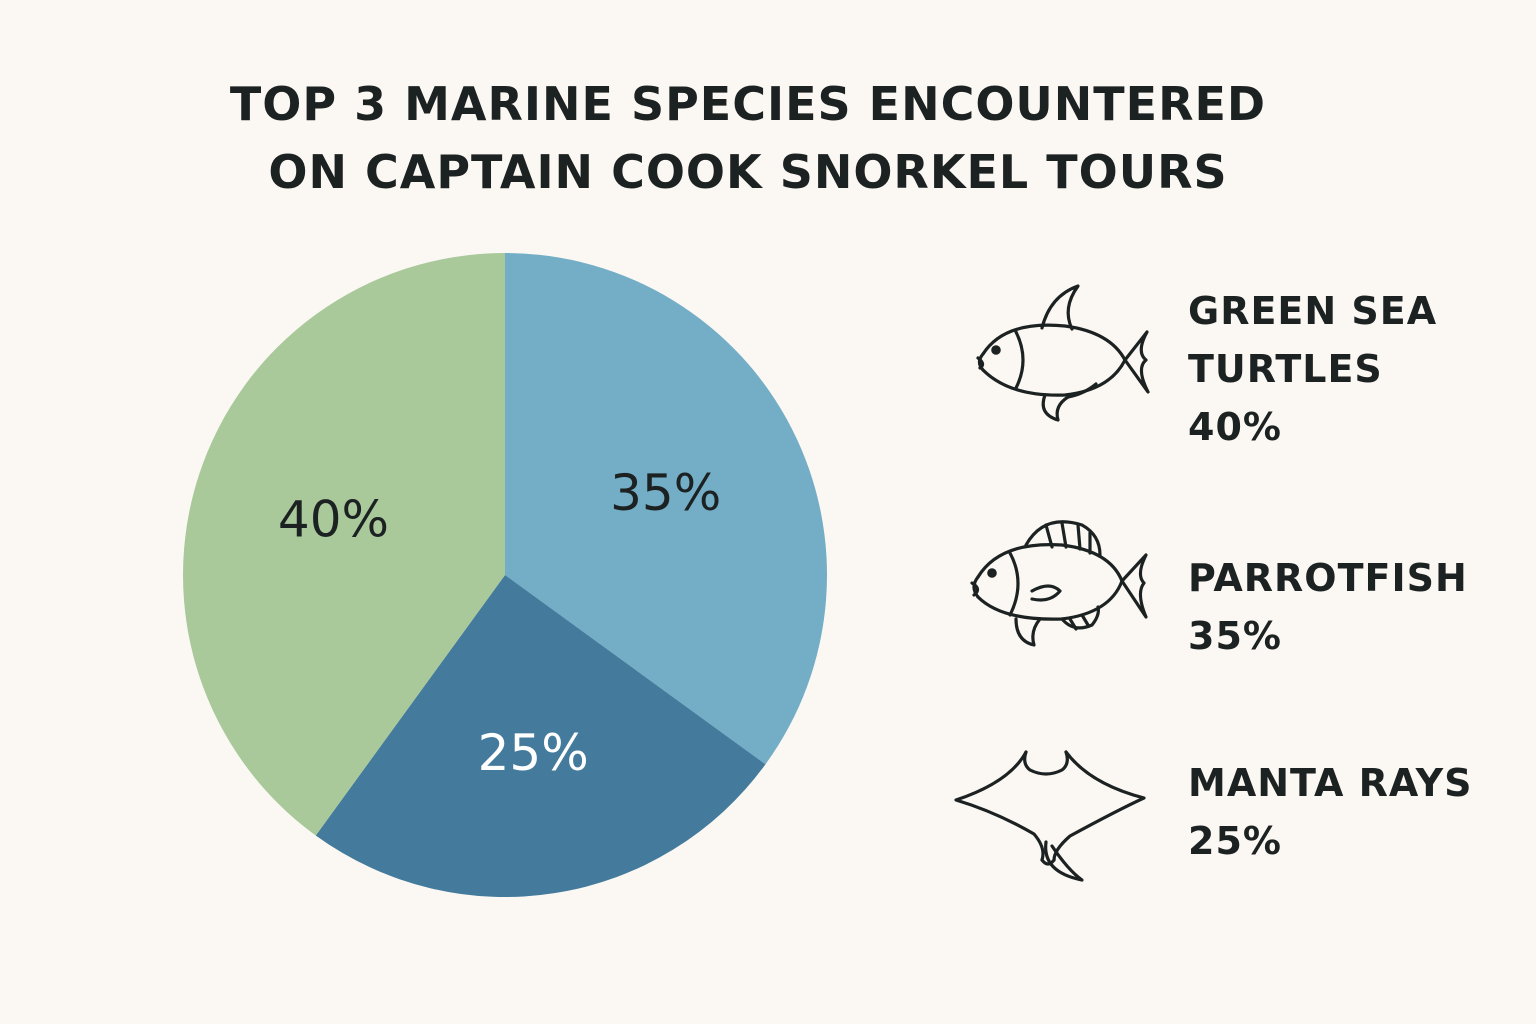 The width and height of the screenshot is (1536, 1024). I want to click on manta-ray-icon, so click(1050, 816).